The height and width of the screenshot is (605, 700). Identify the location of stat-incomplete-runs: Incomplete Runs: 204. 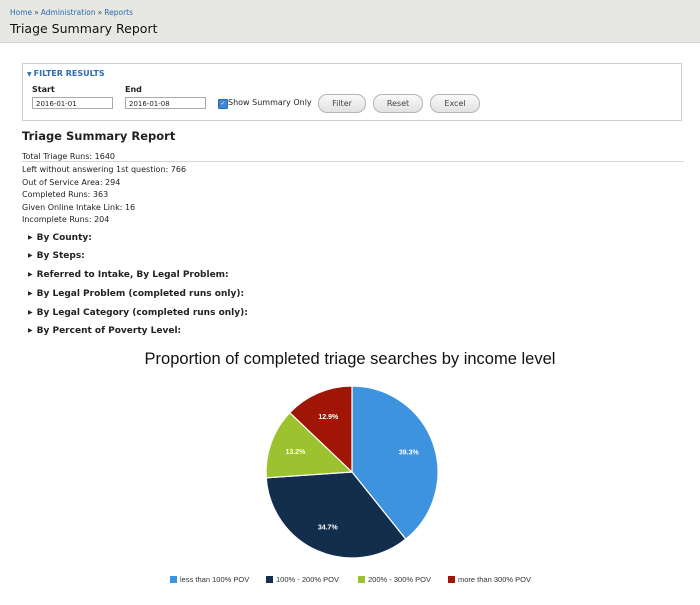
(66, 219).